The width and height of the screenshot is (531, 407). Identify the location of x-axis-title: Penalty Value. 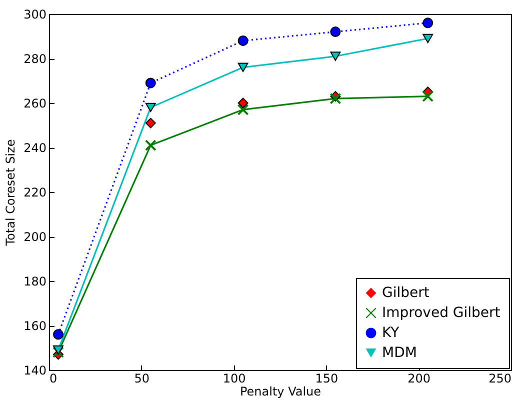
(281, 391).